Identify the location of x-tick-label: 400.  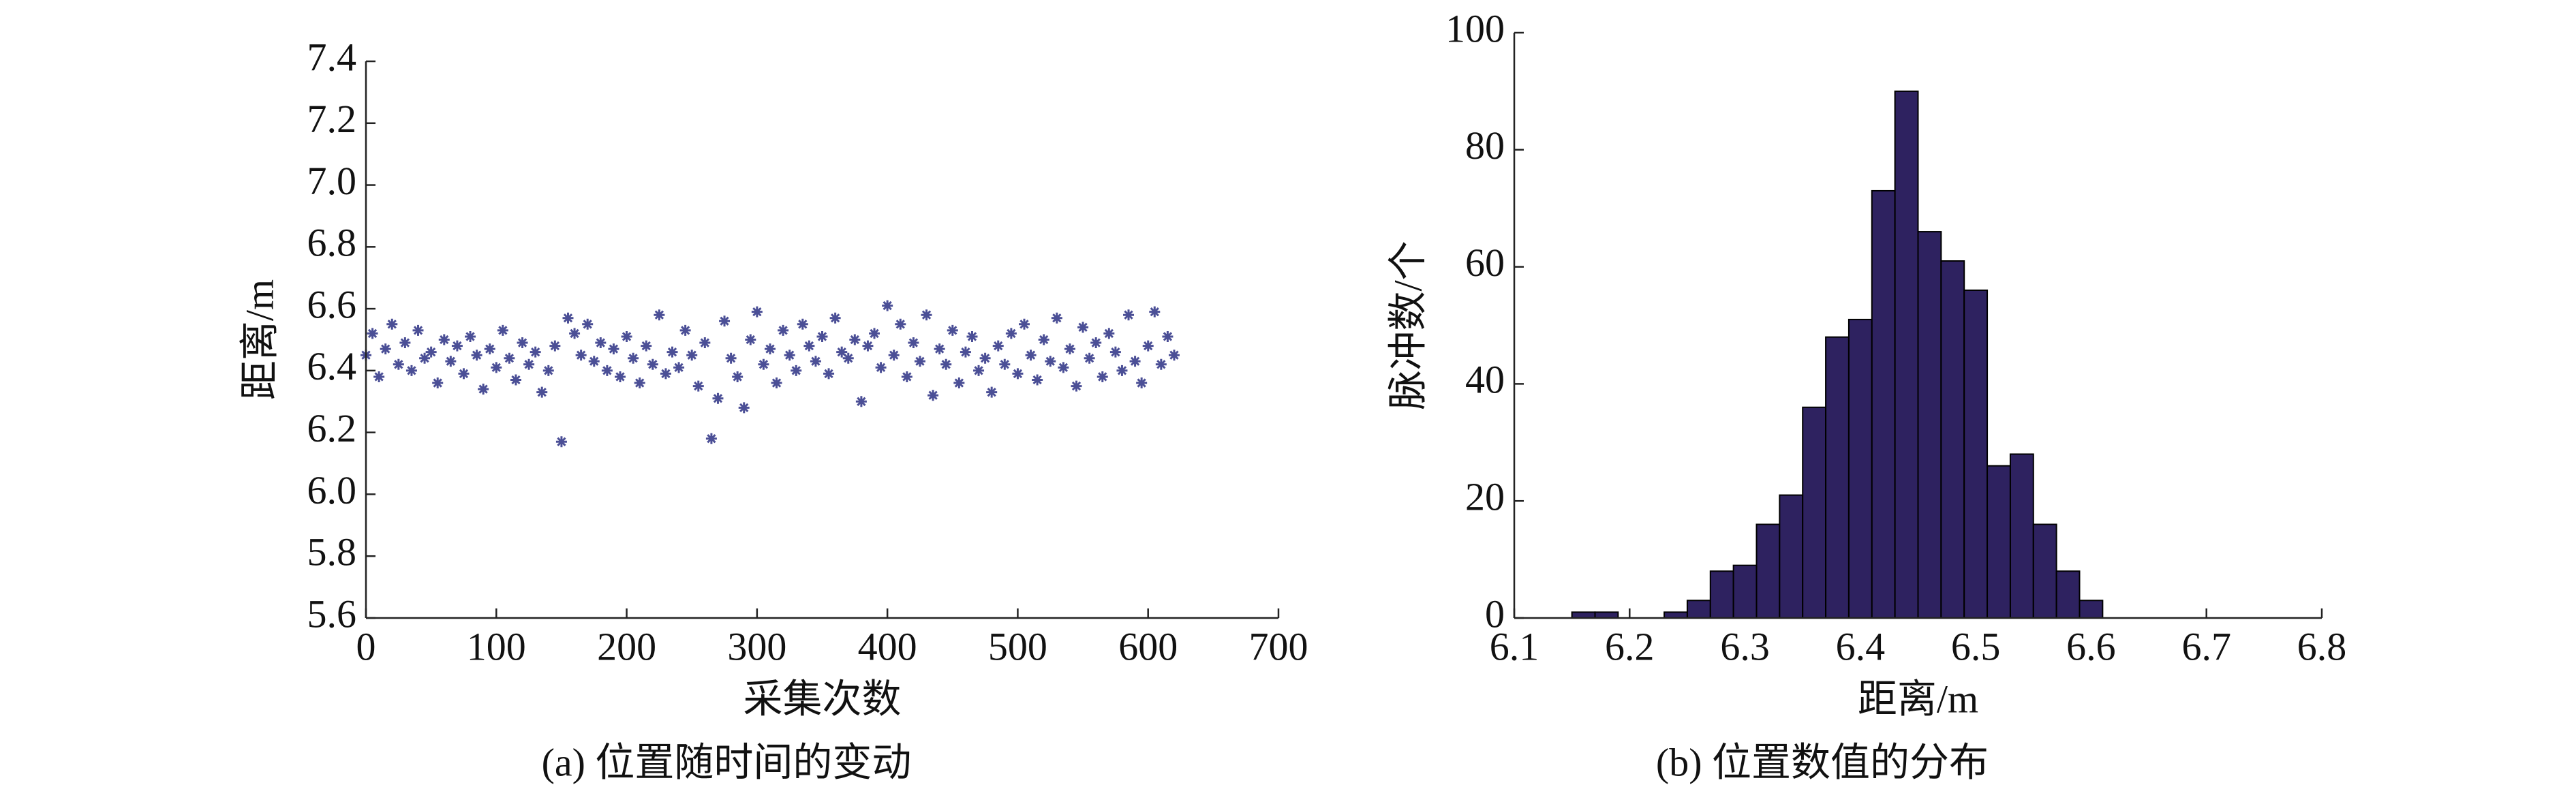
(887, 646).